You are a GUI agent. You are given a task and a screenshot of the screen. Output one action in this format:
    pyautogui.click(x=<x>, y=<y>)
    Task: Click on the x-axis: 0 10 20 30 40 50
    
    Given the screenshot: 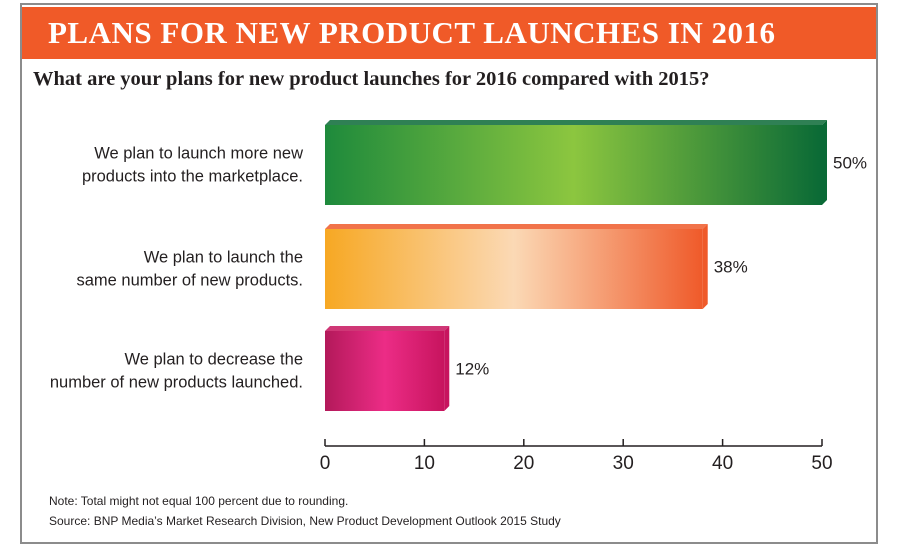 What is the action you would take?
    pyautogui.click(x=576, y=456)
    